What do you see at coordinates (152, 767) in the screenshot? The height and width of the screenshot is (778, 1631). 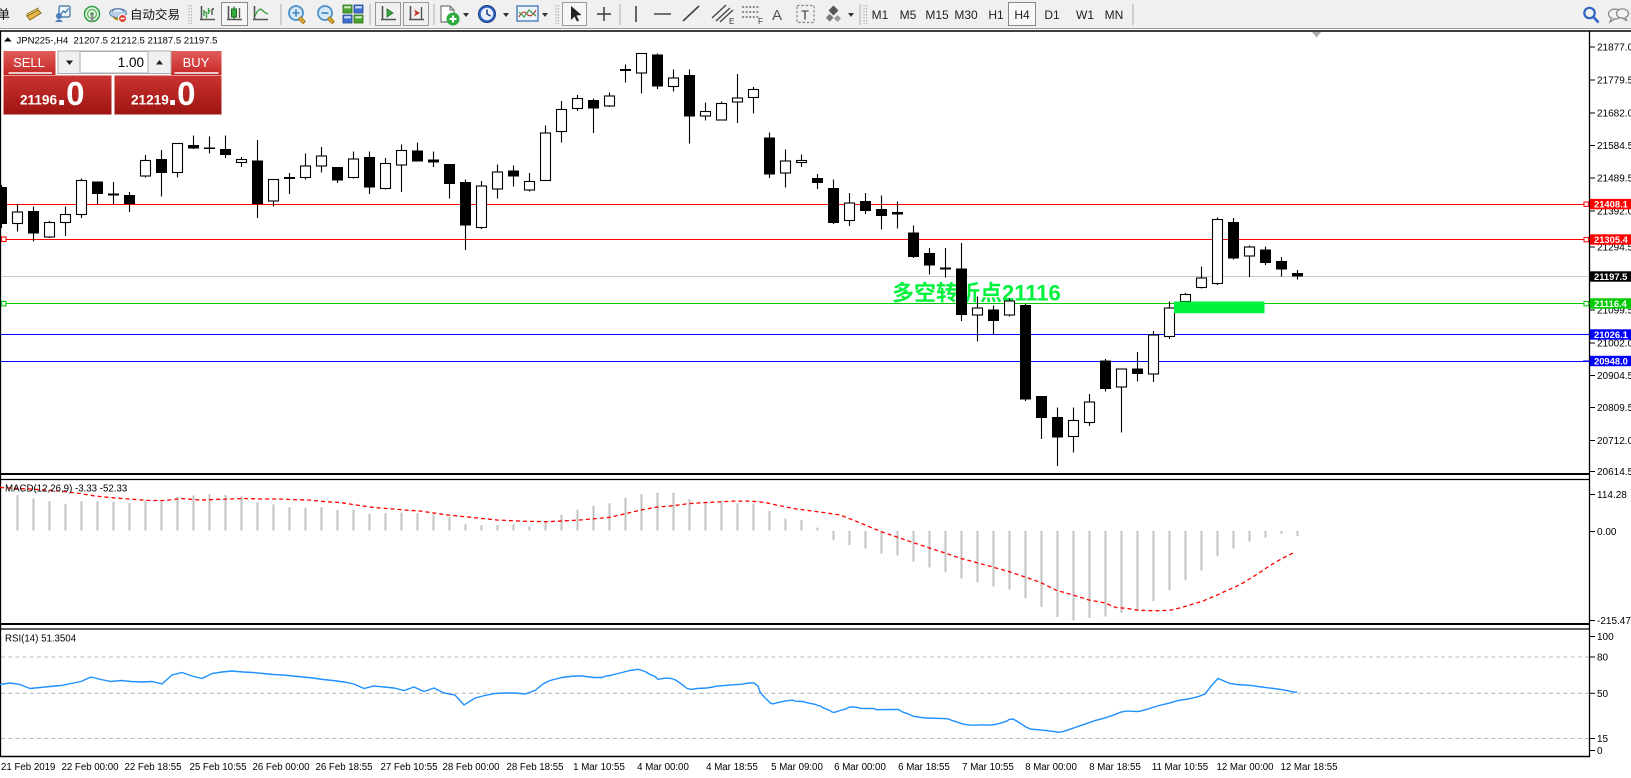 I see `svg-text: 22 Feb 18:55` at bounding box center [152, 767].